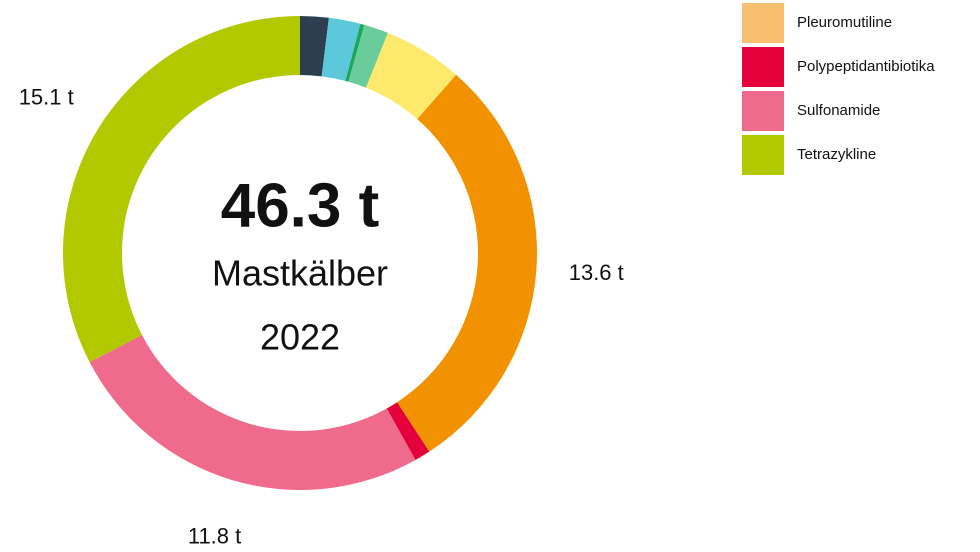  I want to click on value-label: 13.6 t, so click(596, 272).